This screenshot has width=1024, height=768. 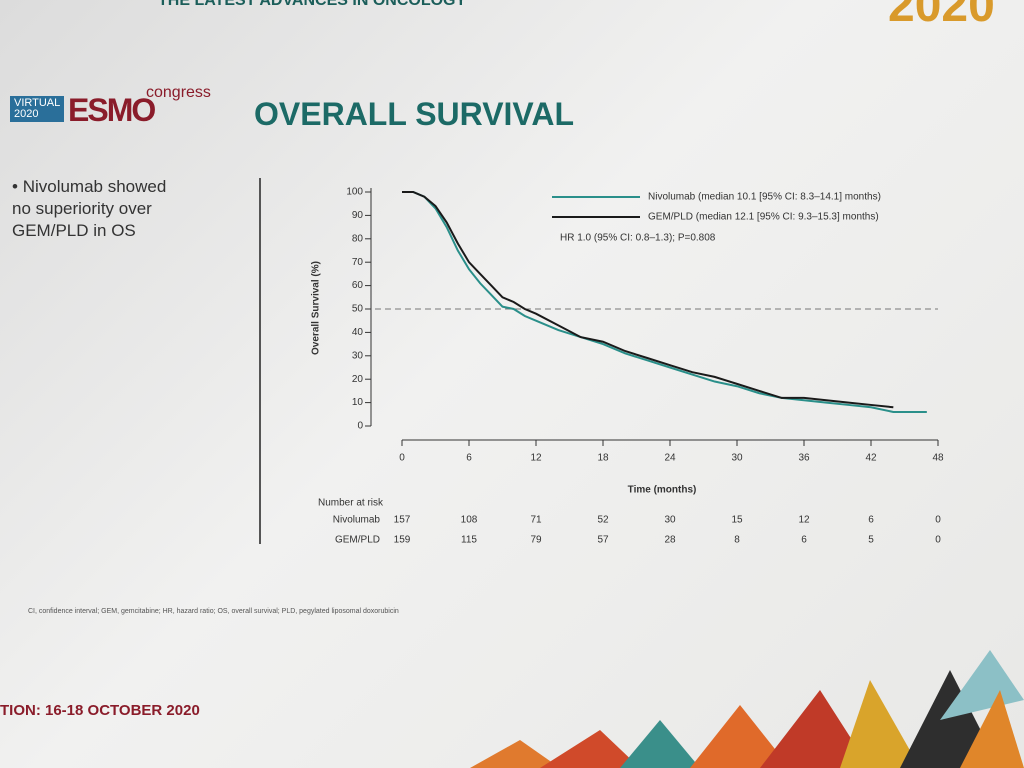 What do you see at coordinates (358, 262) in the screenshot?
I see `y-tick-label: 70` at bounding box center [358, 262].